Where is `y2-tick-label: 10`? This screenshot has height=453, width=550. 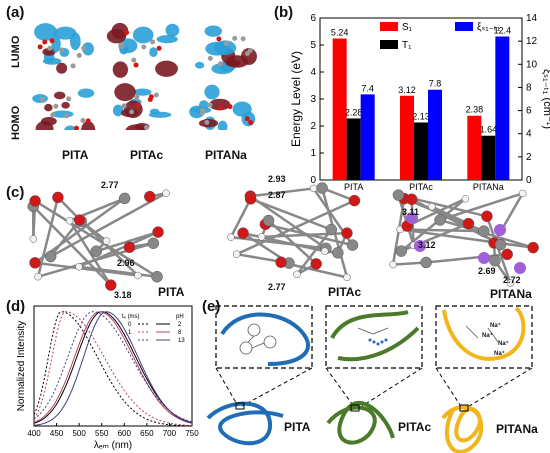
y2-tick-label: 10 is located at coordinates (532, 64).